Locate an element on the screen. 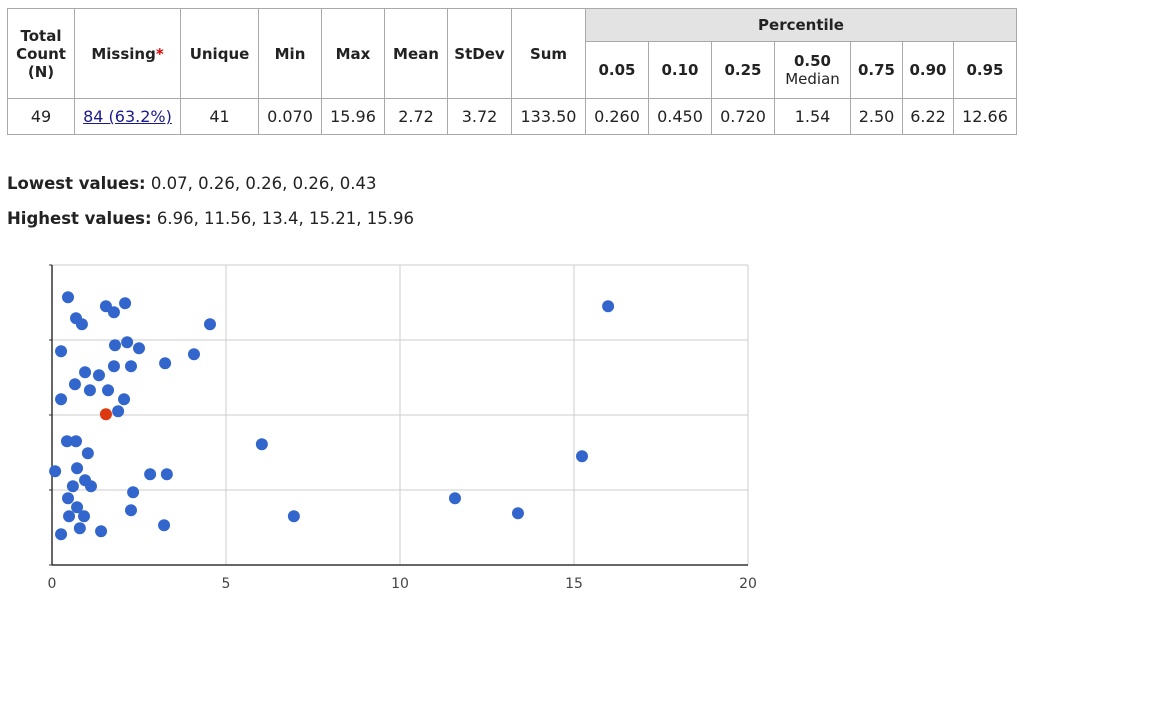 The image size is (1170, 715). median-label: Median is located at coordinates (812, 79).